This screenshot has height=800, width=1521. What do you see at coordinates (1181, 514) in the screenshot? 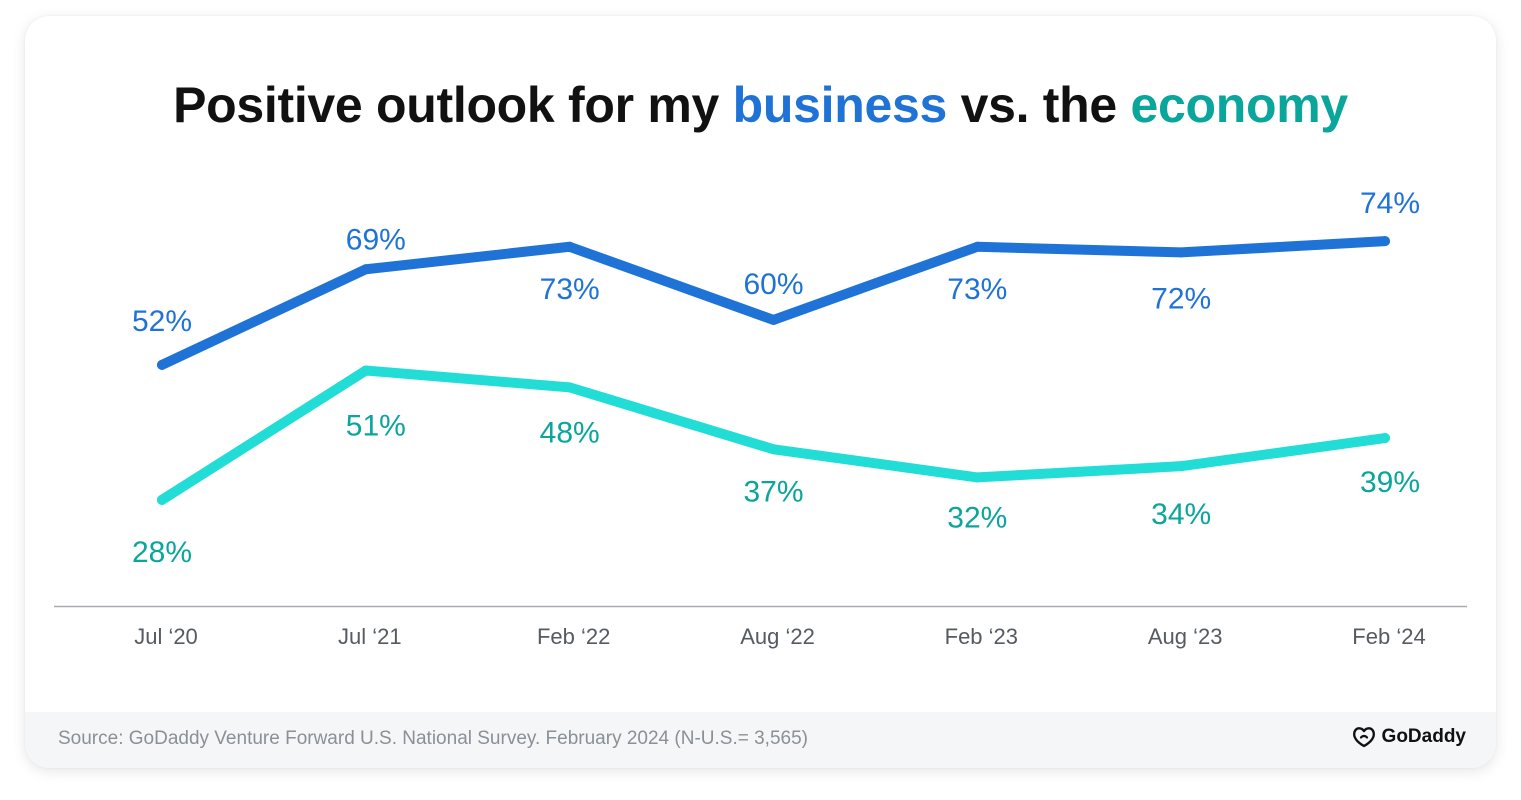
I see `data-label-economy: 34%` at bounding box center [1181, 514].